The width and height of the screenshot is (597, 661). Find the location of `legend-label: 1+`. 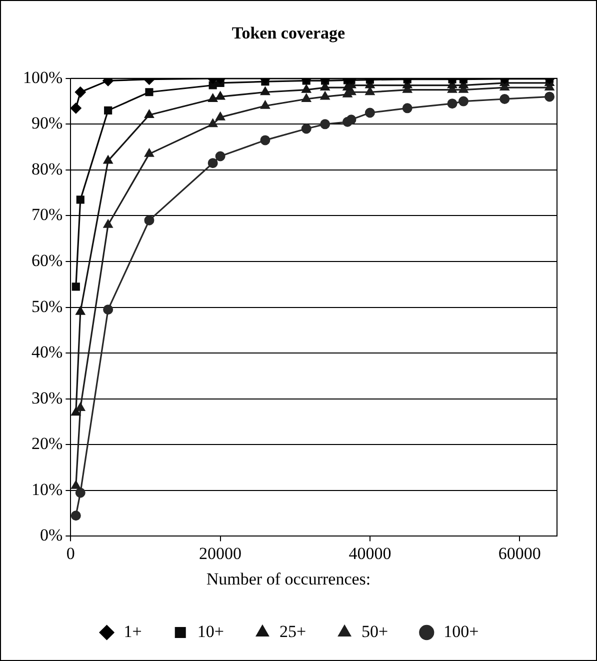

legend-label: 1+ is located at coordinates (133, 631).